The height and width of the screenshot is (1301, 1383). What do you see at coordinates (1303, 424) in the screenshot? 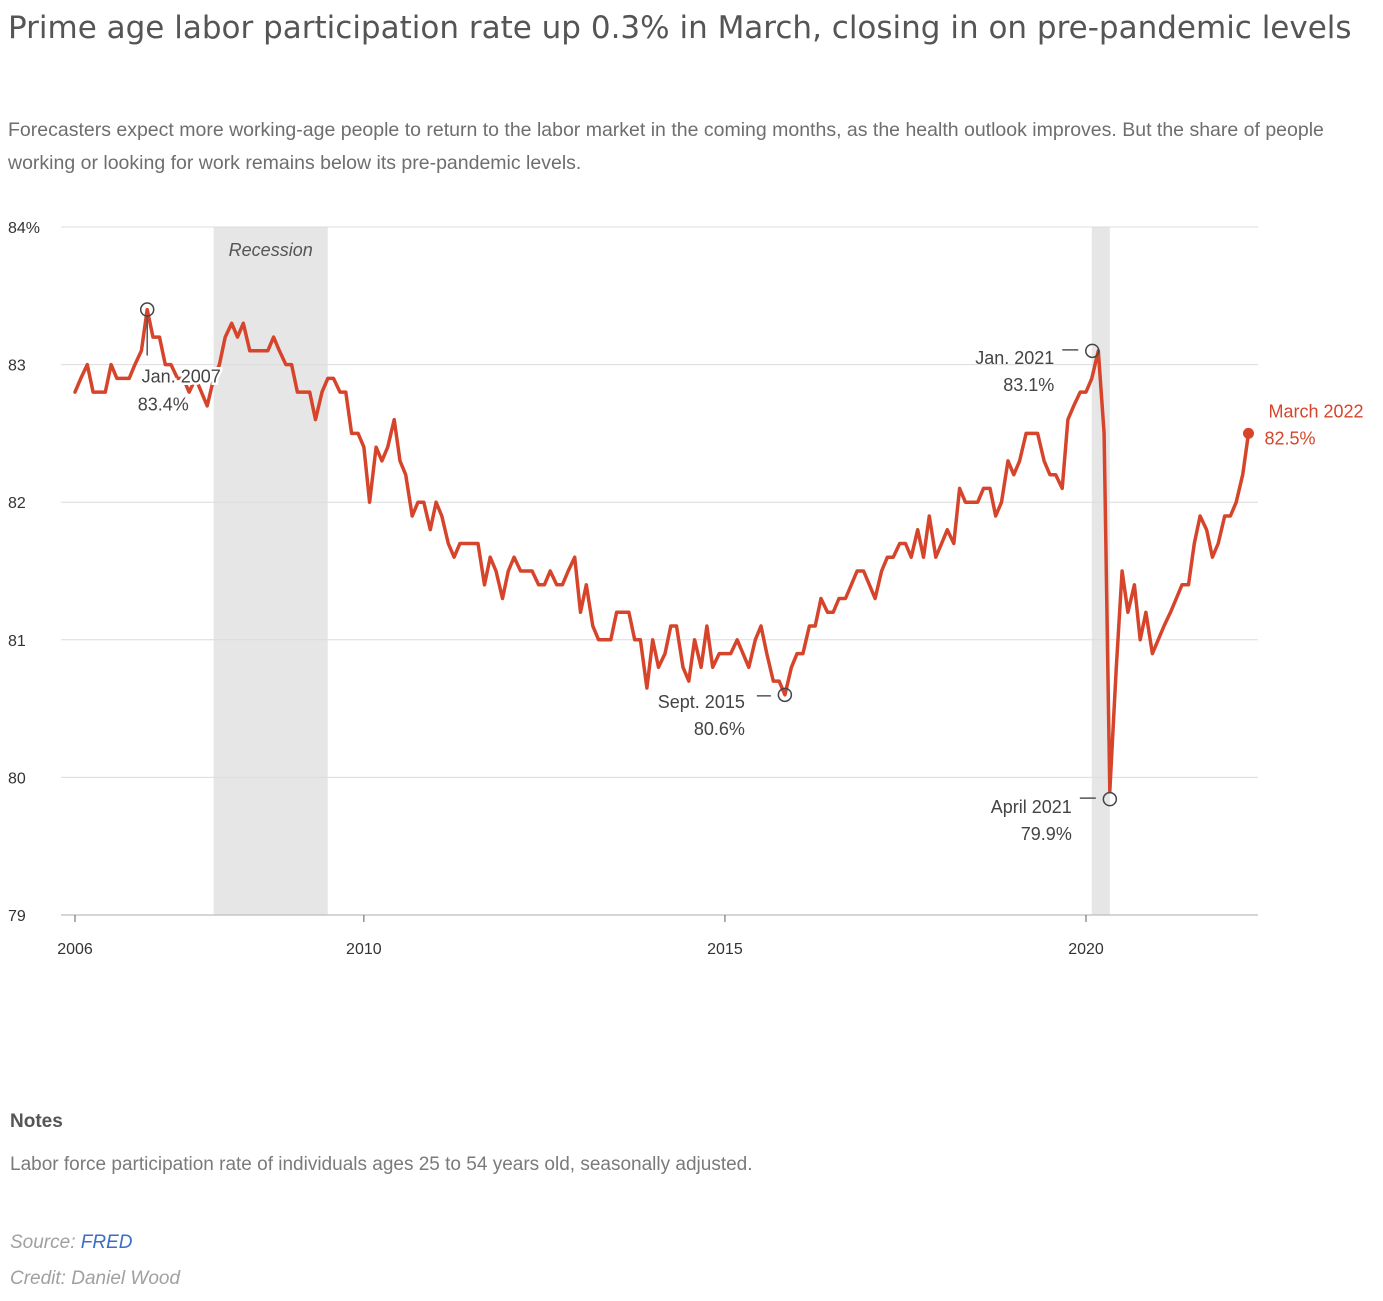
I see `annotation-march-2022: March 2022 82.5%` at bounding box center [1303, 424].